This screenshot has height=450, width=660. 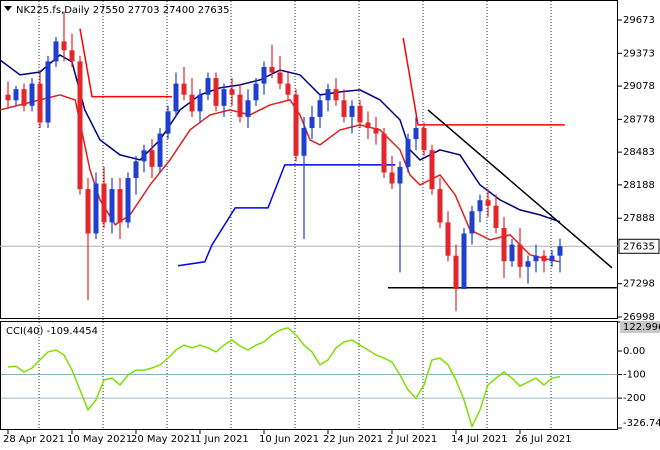 What do you see at coordinates (639, 119) in the screenshot?
I see `y-tick-label: 28778` at bounding box center [639, 119].